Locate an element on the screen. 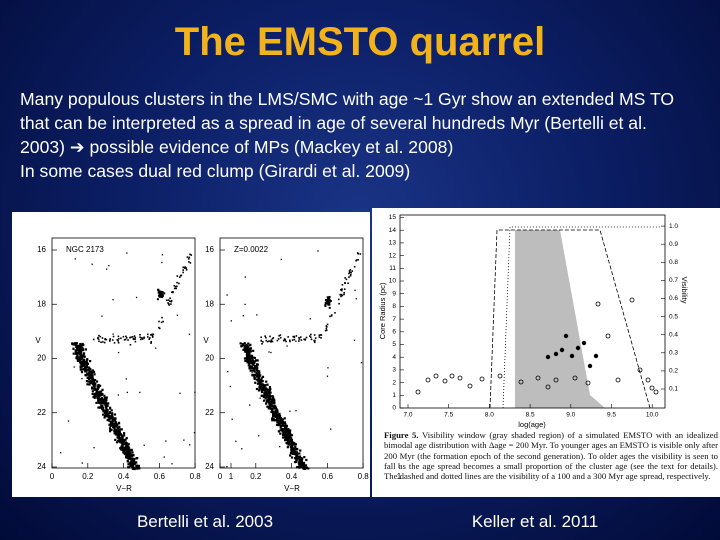 This screenshot has height=540, width=720. x-tick-label: 0.4 is located at coordinates (292, 476).